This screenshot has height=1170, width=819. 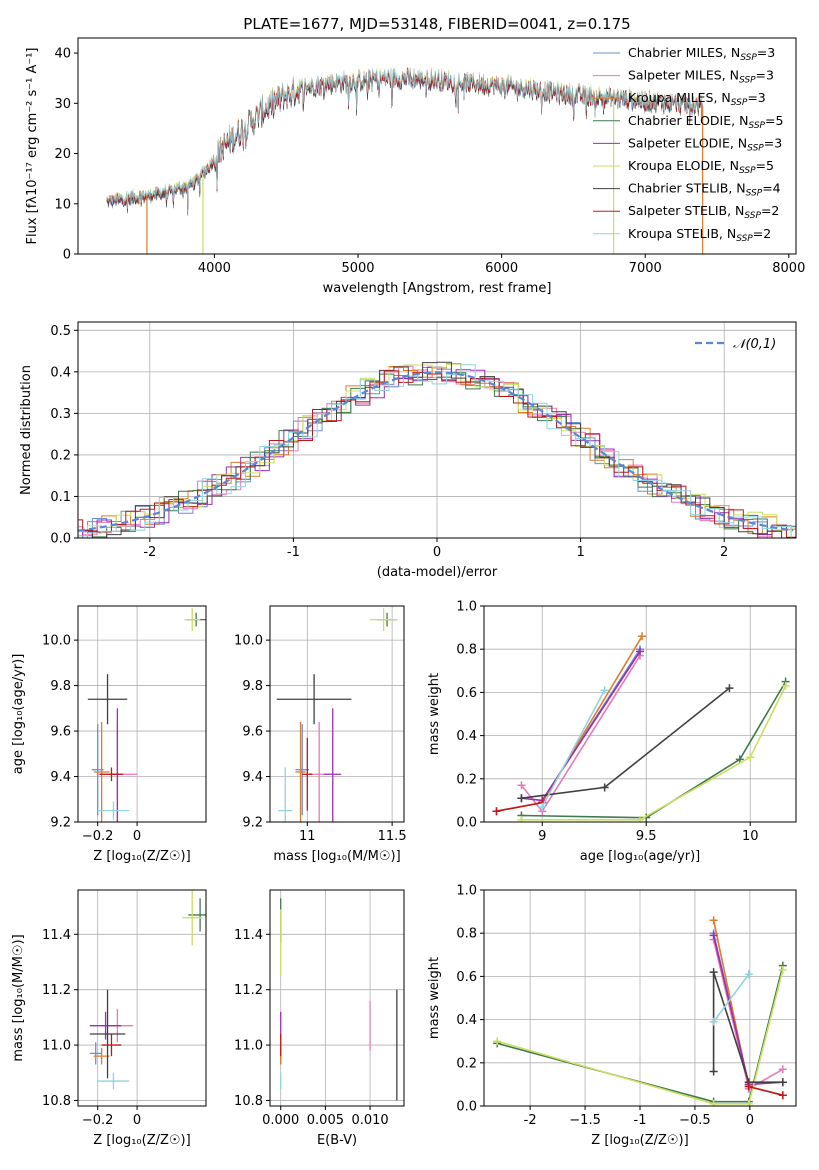 What do you see at coordinates (466, 934) in the screenshot?
I see `y-tick-label: 0.8` at bounding box center [466, 934].